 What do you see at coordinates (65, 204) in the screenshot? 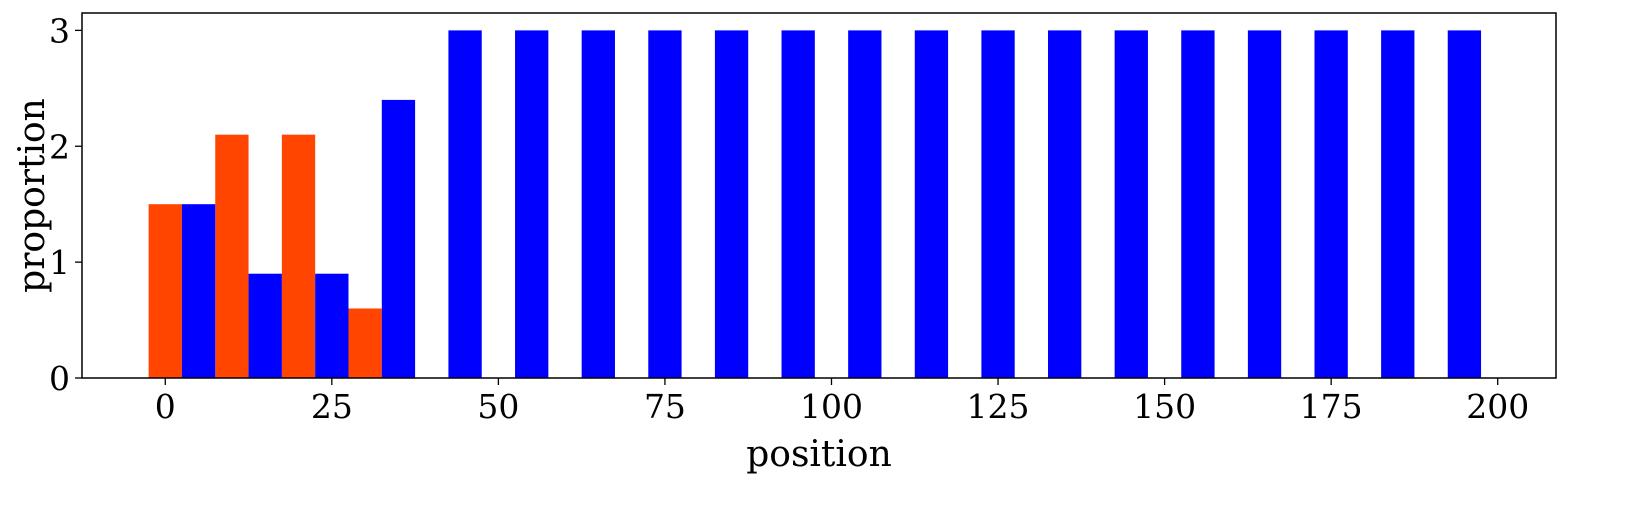
I see `y-axis-ticks: 0 1 2 3` at bounding box center [65, 204].